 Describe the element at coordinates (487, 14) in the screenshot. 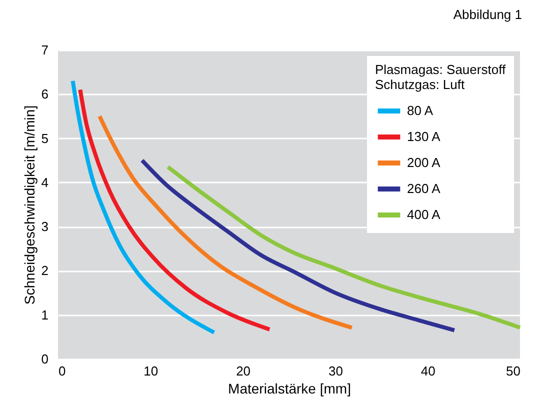

I see `chart-title: Abbildung 1` at that location.